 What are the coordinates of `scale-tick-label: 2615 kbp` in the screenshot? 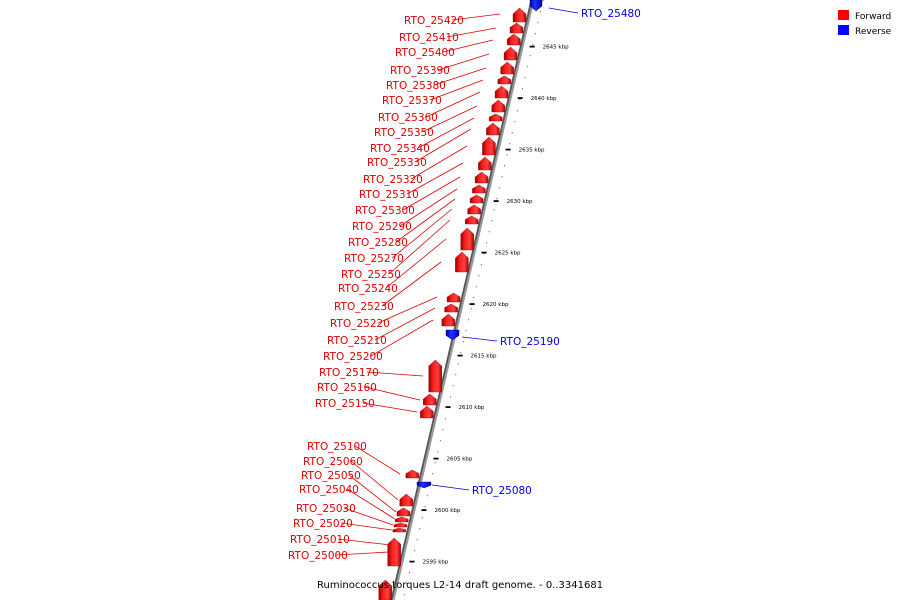 It's located at (484, 357).